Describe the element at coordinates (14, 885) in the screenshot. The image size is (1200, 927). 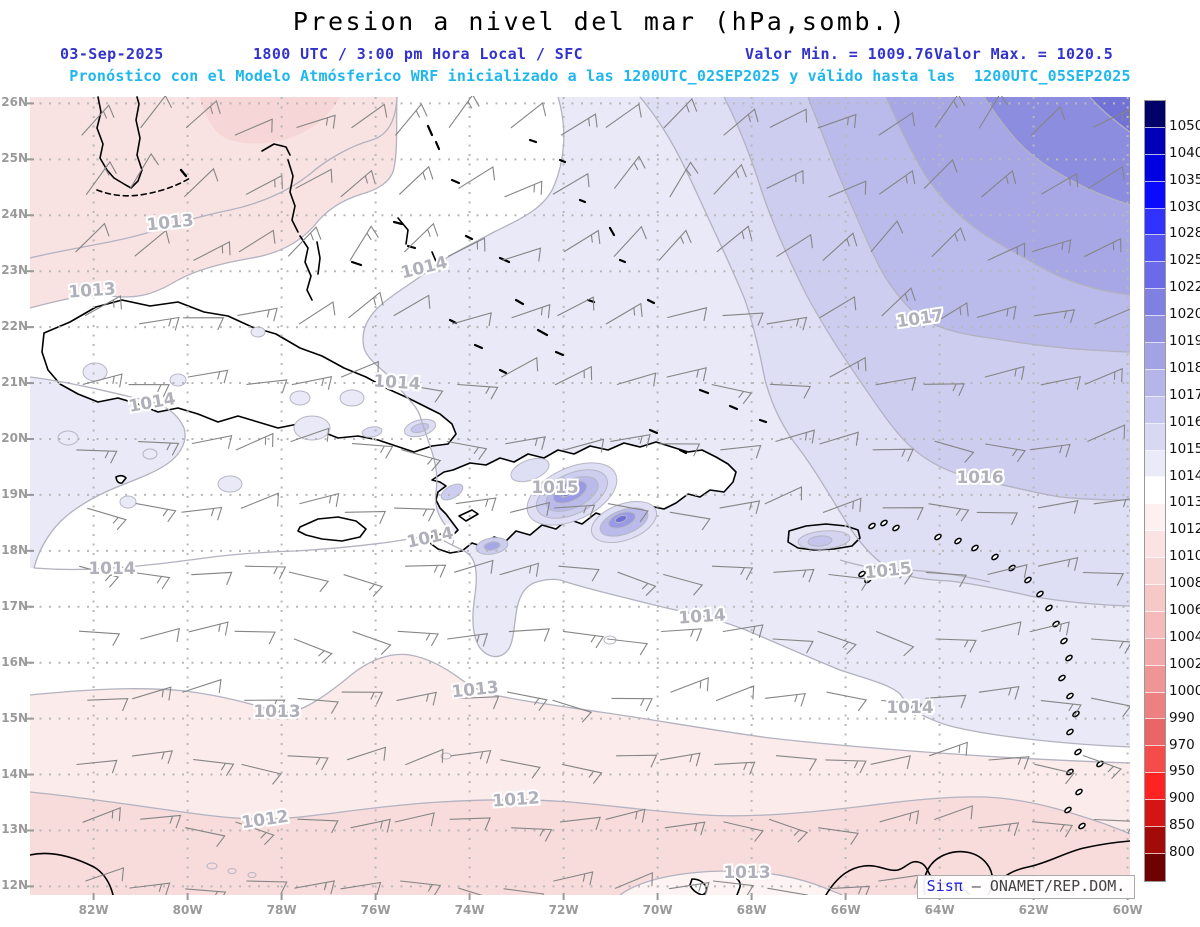
I see `lat-label: 12N` at that location.